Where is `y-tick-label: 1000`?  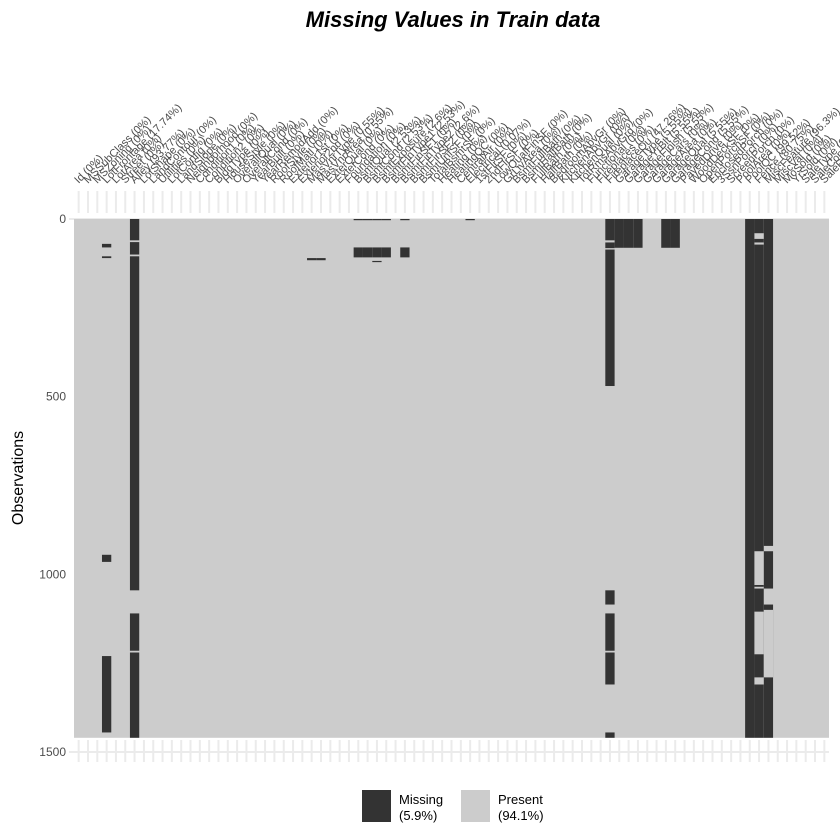
y-tick-label: 1000 is located at coordinates (52, 574).